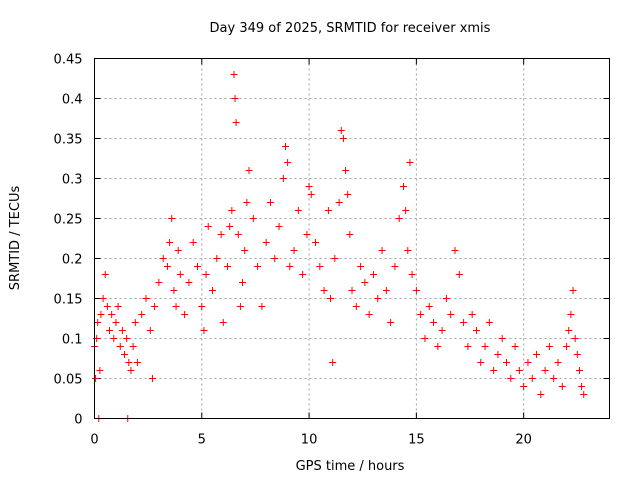  What do you see at coordinates (68, 220) in the screenshot?
I see `y-tick-label: 0.25` at bounding box center [68, 220].